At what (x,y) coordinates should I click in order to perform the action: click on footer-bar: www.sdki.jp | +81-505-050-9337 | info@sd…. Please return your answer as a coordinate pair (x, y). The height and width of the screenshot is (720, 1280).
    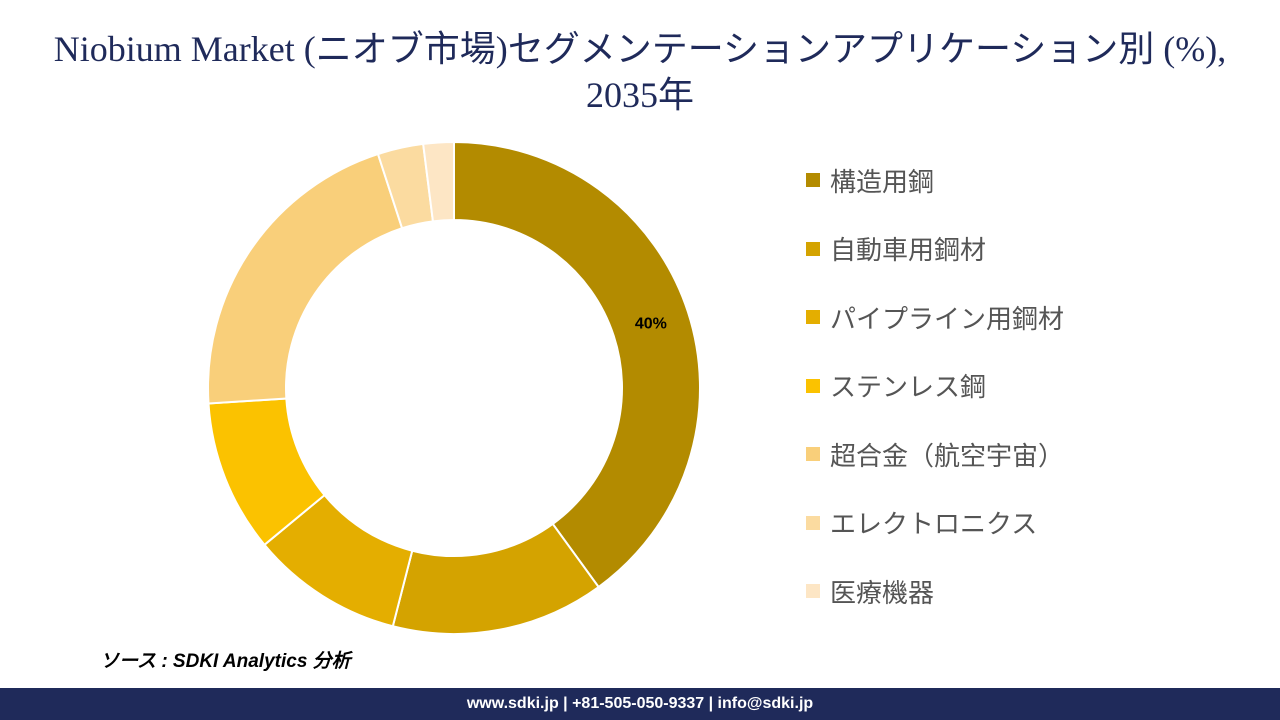
    Looking at the image, I should click on (640, 704).